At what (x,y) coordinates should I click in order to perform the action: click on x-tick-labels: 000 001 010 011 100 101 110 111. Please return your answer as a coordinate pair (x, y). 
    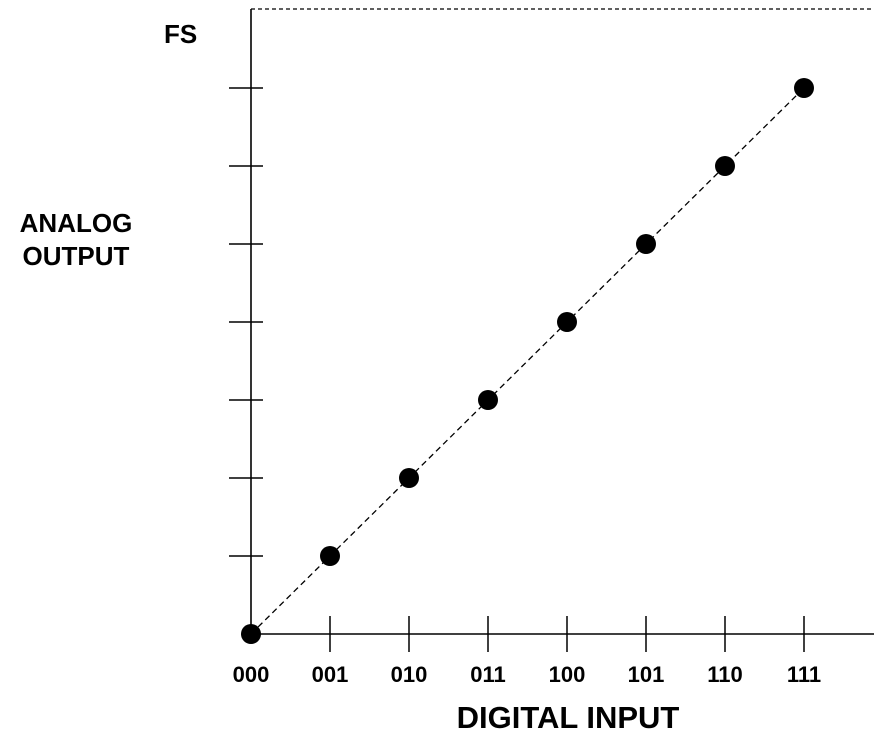
    Looking at the image, I should click on (527, 674).